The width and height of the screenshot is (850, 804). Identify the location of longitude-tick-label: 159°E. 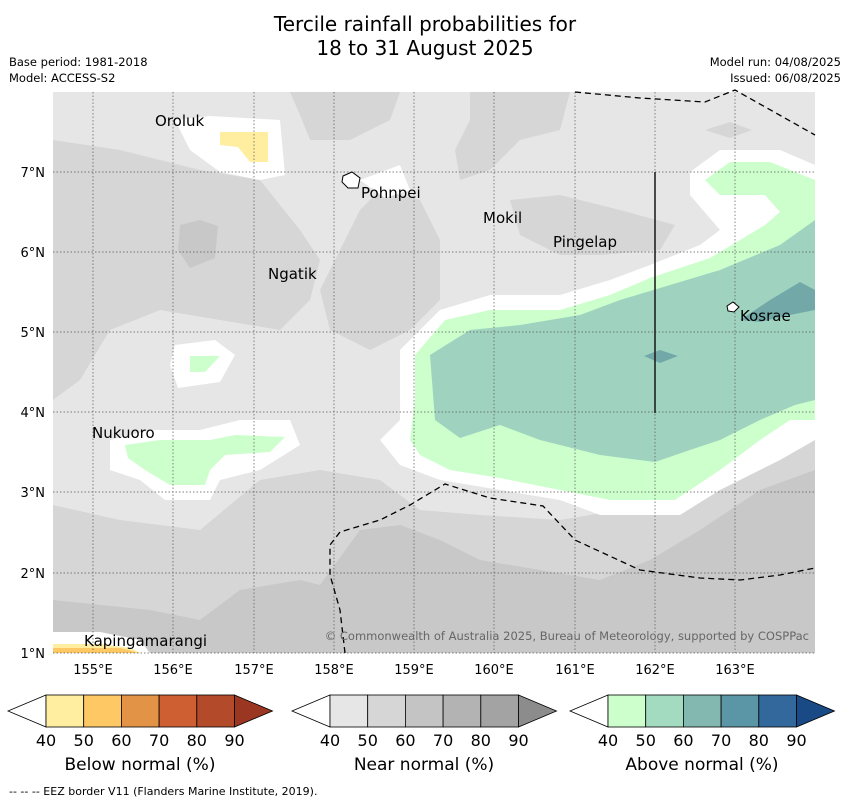
(414, 670).